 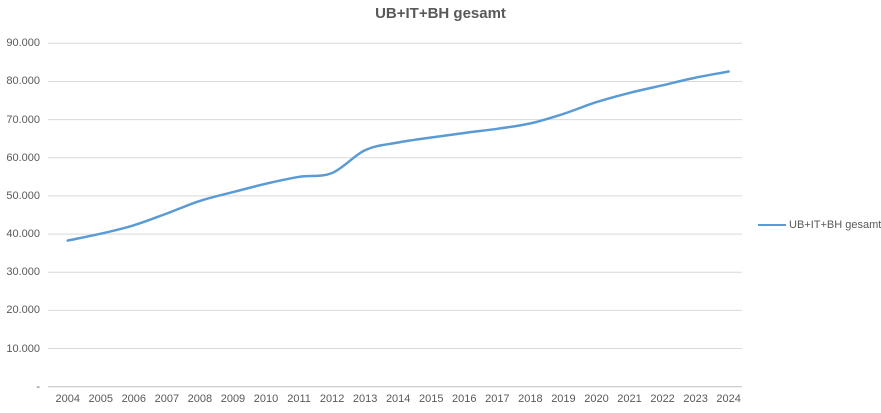 I want to click on x-tick-label: 2014, so click(x=398, y=399).